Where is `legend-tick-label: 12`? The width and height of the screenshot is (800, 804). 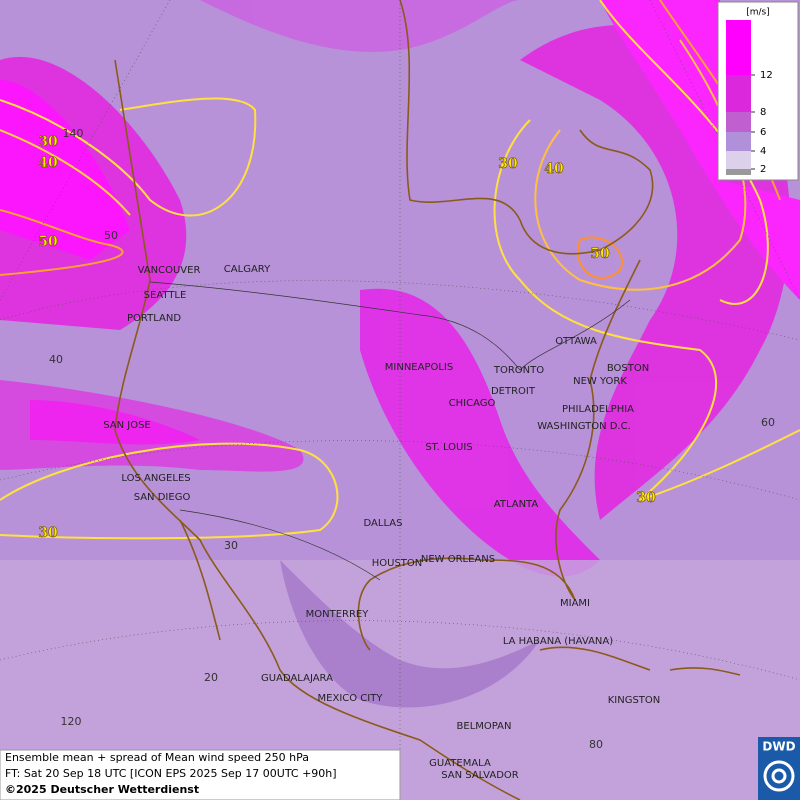
legend-tick-label: 12 is located at coordinates (766, 75).